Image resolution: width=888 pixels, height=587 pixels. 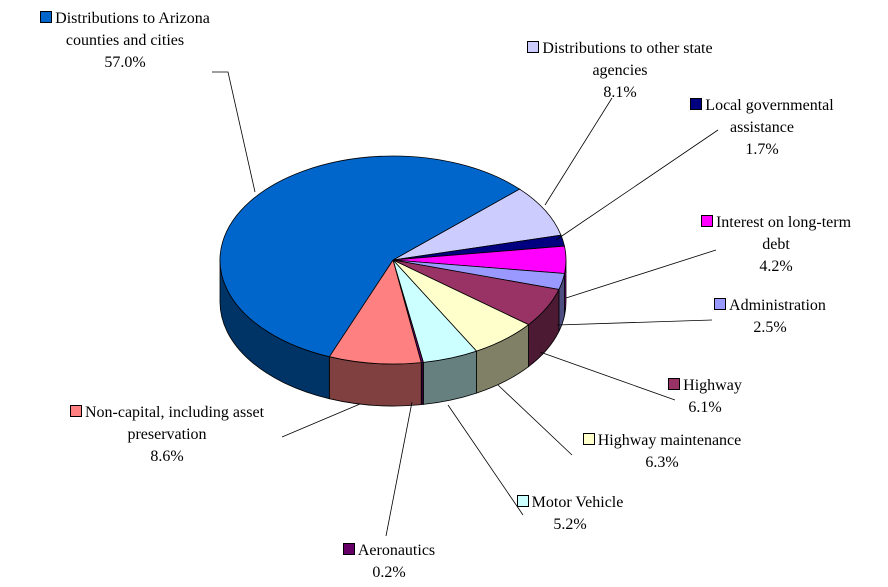 What do you see at coordinates (389, 572) in the screenshot?
I see `value-label: 0.2%` at bounding box center [389, 572].